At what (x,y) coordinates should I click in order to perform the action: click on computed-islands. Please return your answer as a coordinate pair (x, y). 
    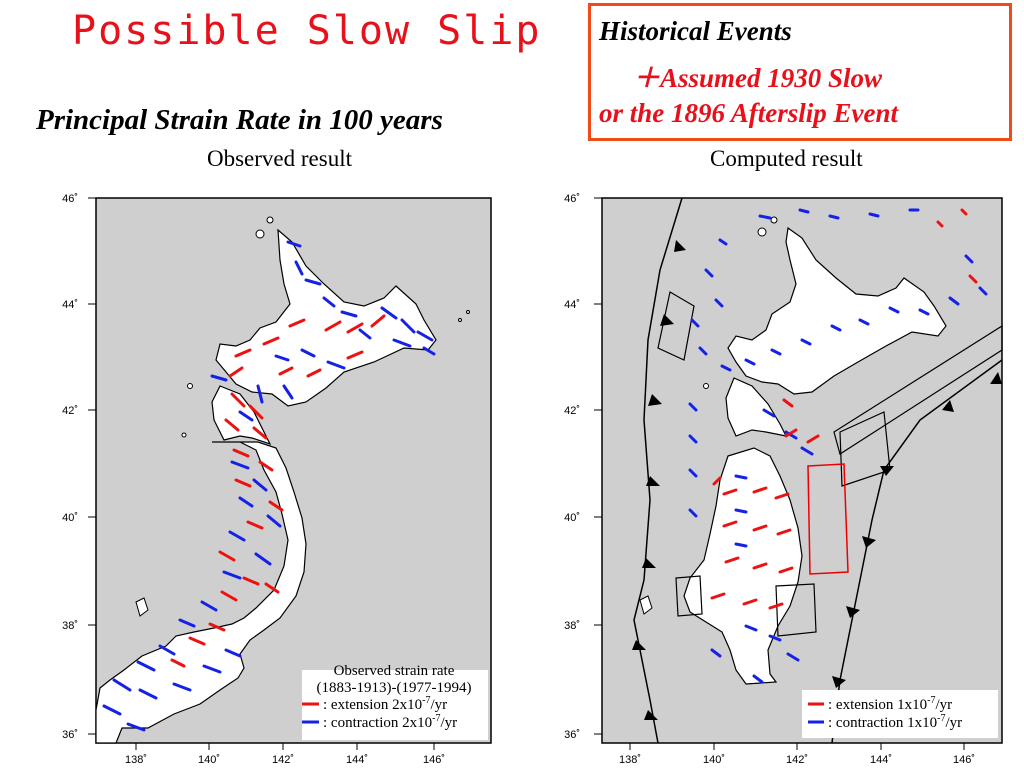
    Looking at the image, I should click on (708, 415).